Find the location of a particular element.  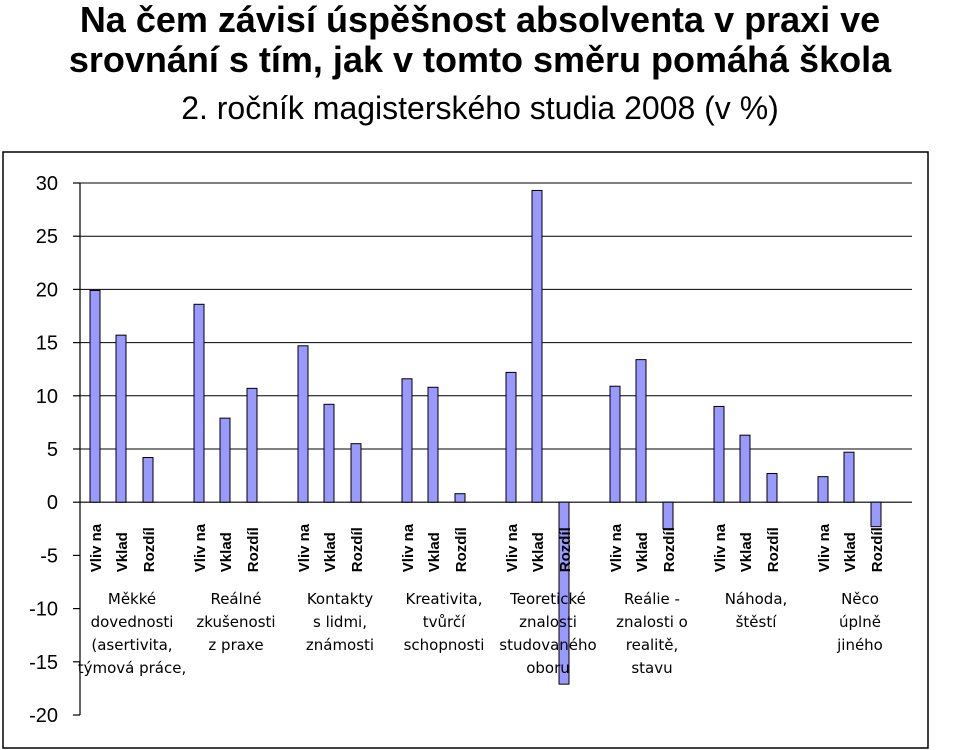

category-label-line: stavu is located at coordinates (651, 668).